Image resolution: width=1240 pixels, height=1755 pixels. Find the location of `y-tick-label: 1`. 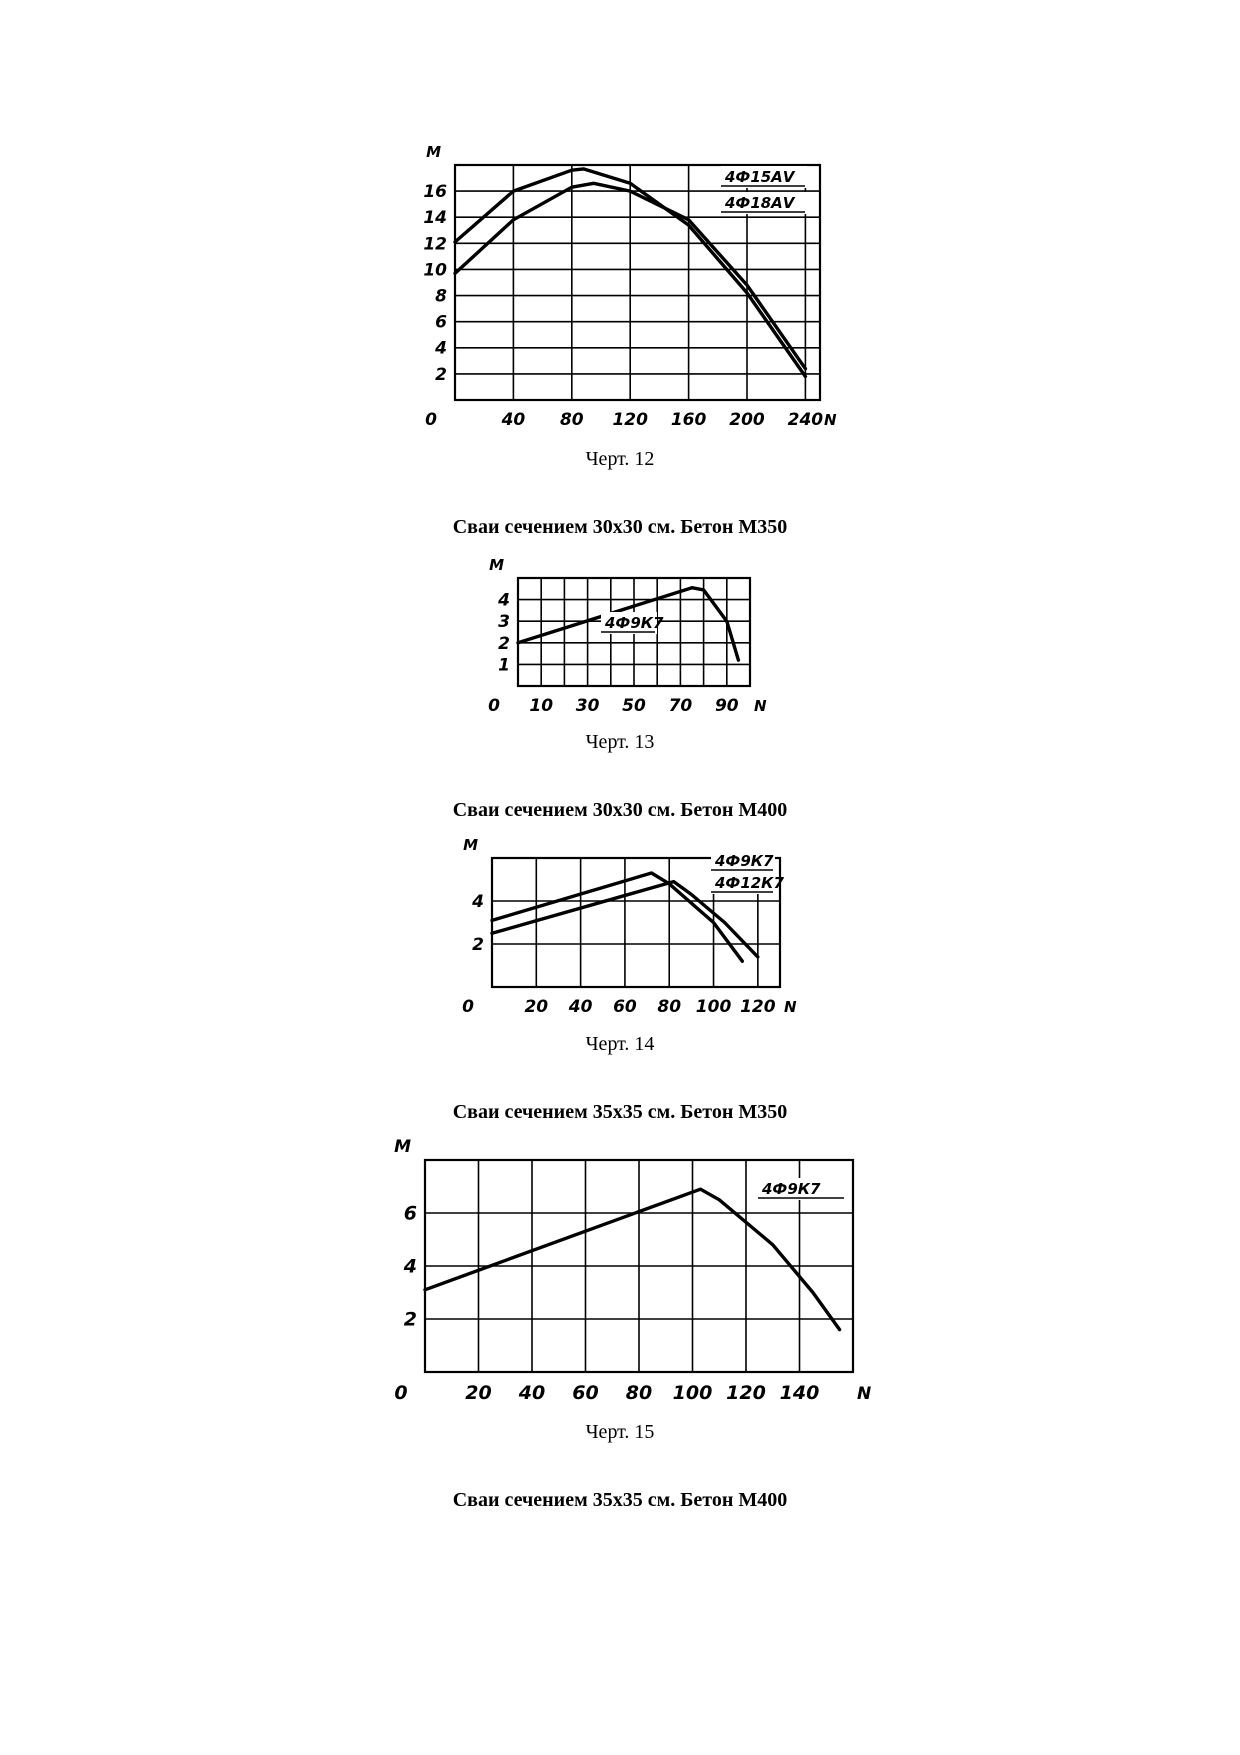

y-tick-label: 1 is located at coordinates (504, 665).